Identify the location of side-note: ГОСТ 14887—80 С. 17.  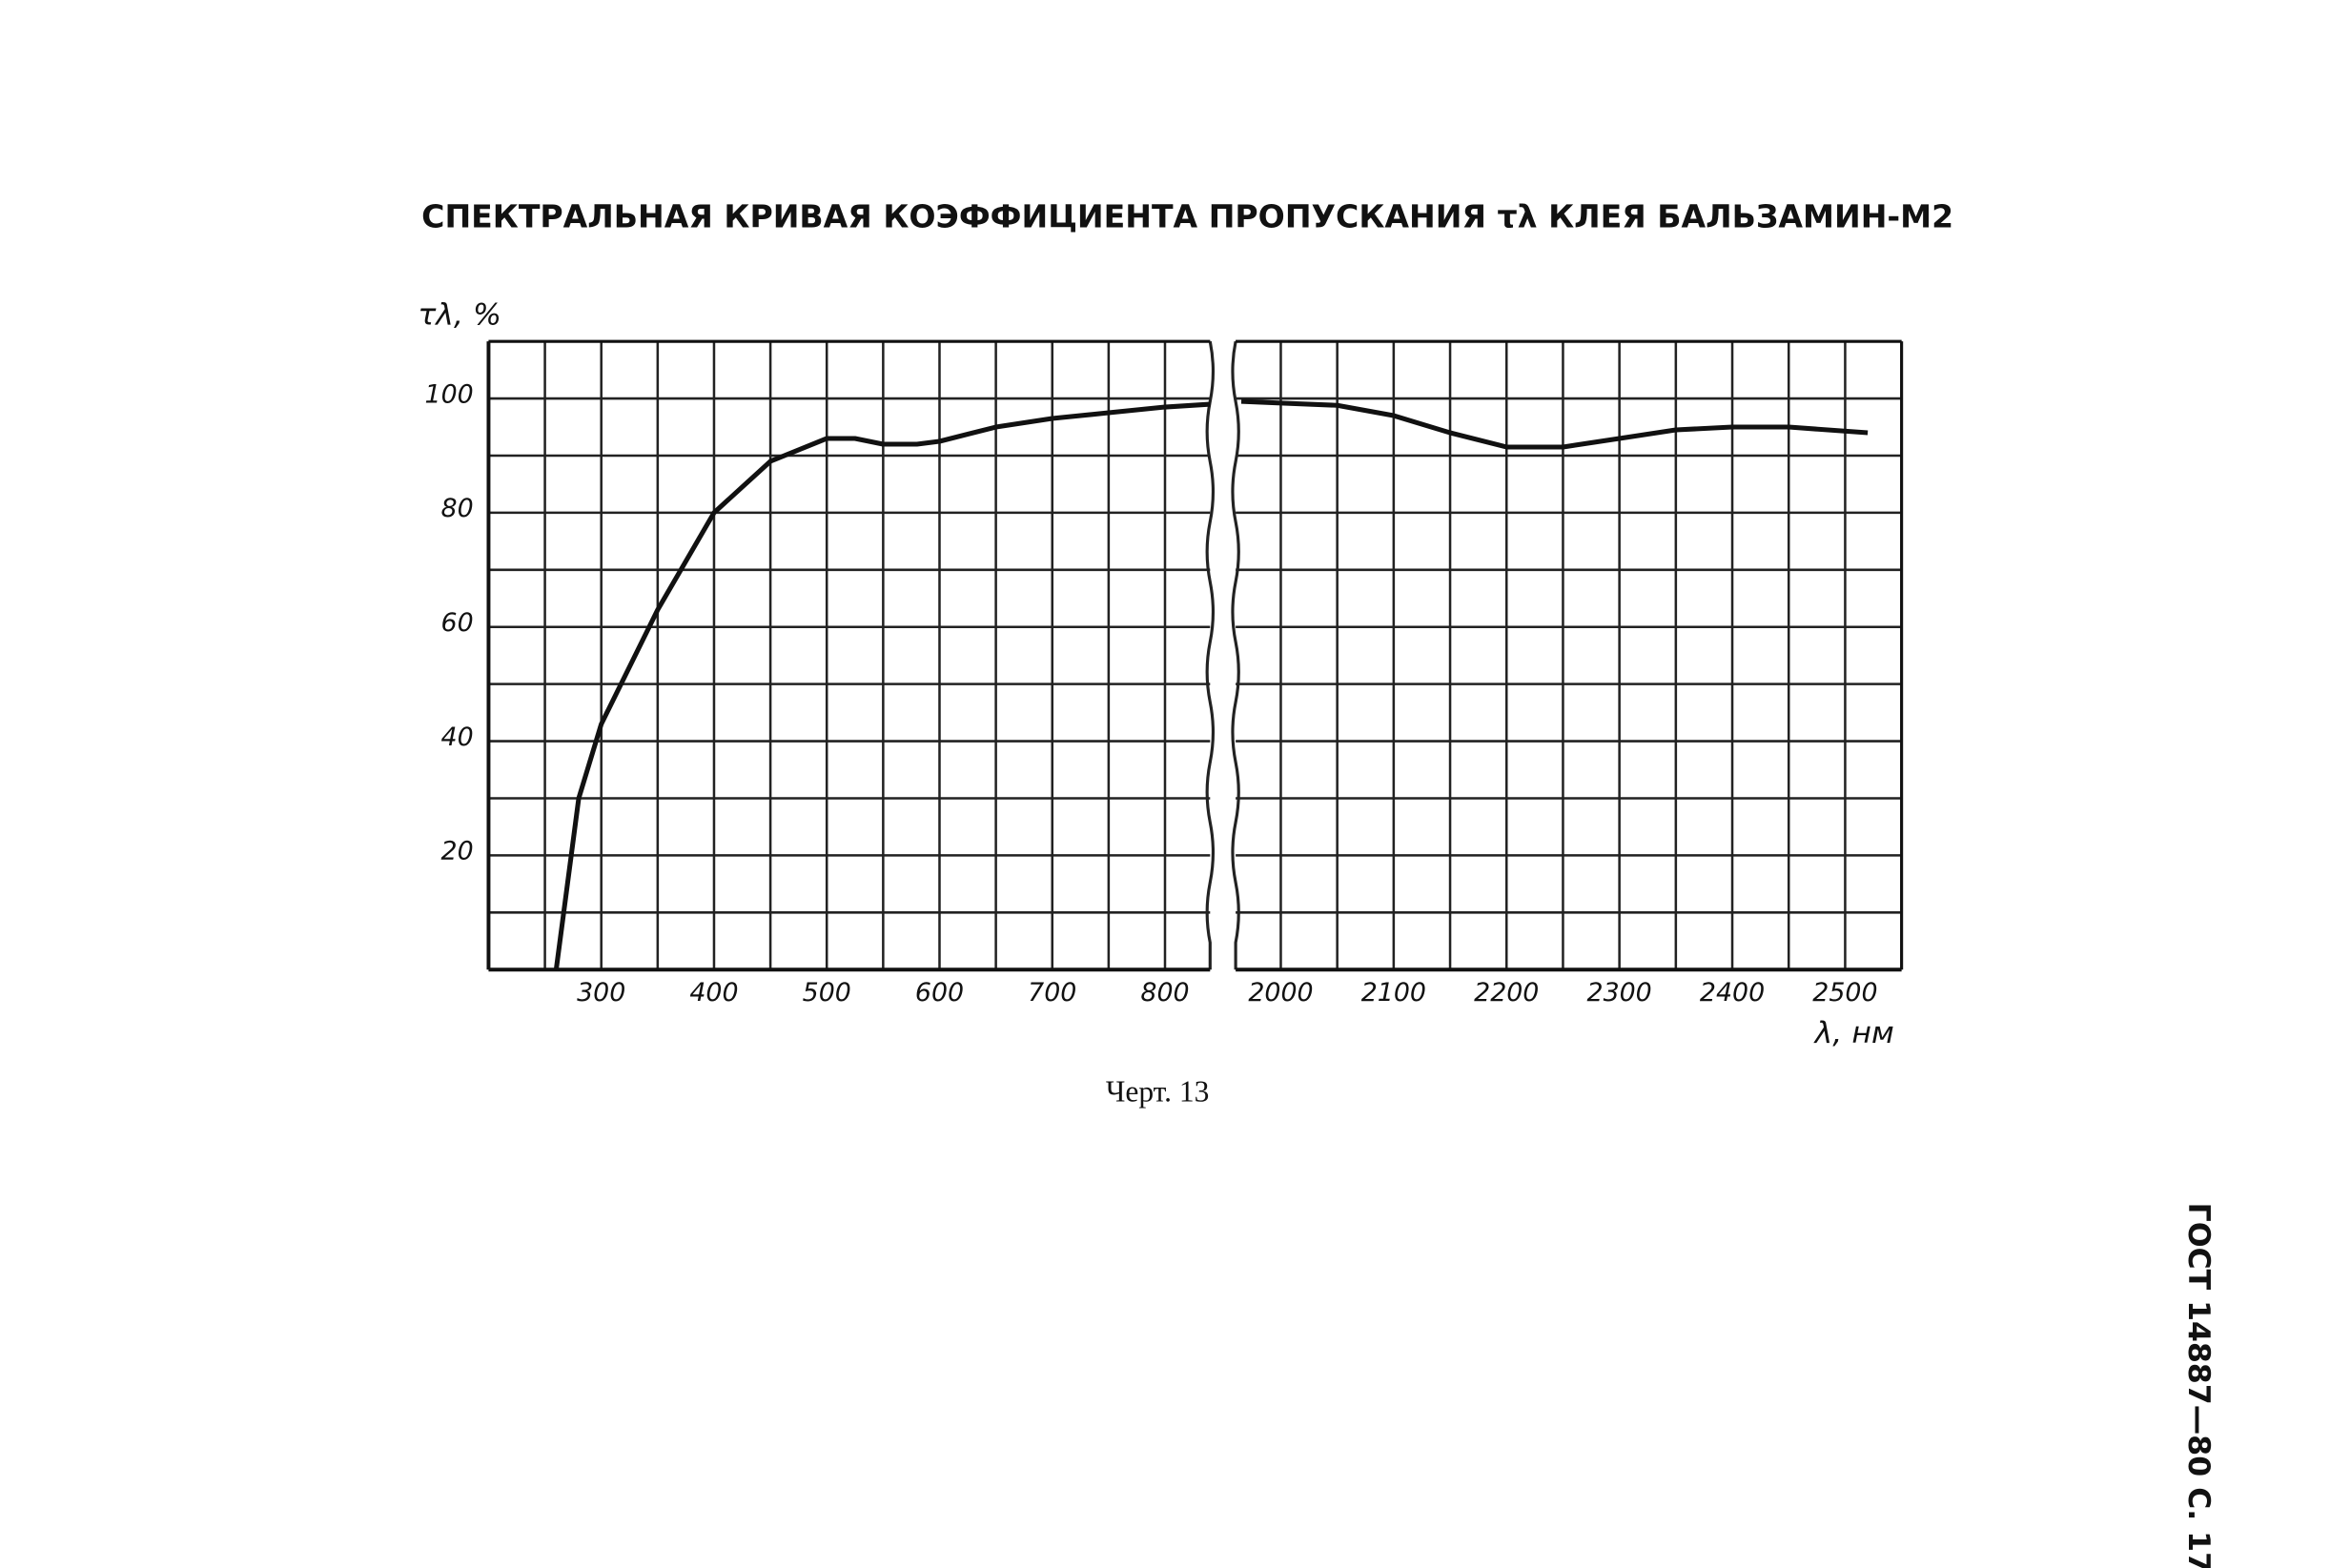
(2198, 1385).